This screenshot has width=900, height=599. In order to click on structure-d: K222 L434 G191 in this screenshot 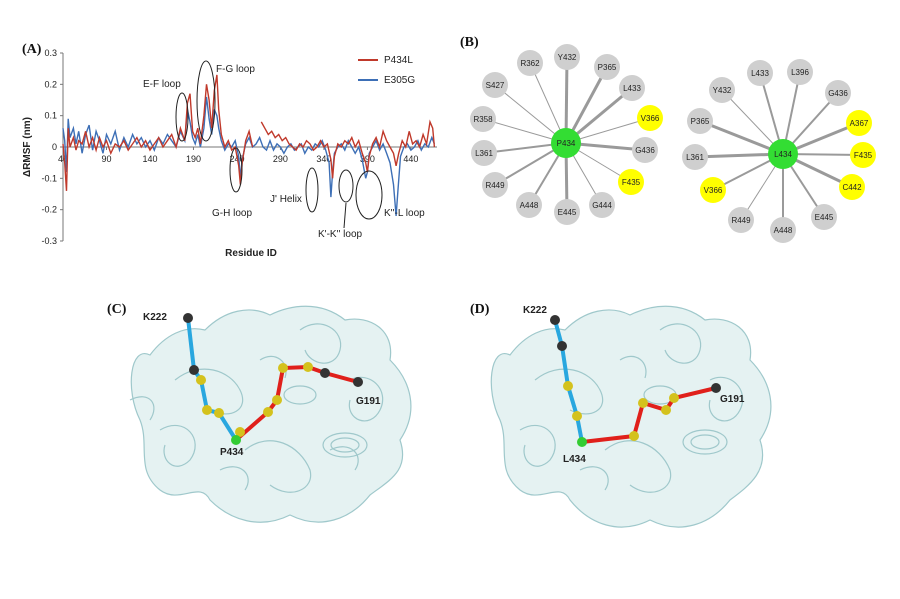, I will do `click(631, 416)`.